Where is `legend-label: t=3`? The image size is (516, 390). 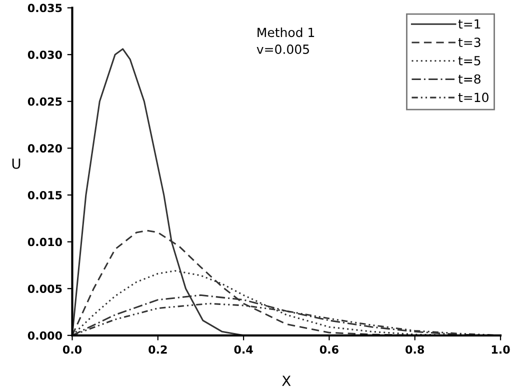
legend-label: t=3 is located at coordinates (469, 43).